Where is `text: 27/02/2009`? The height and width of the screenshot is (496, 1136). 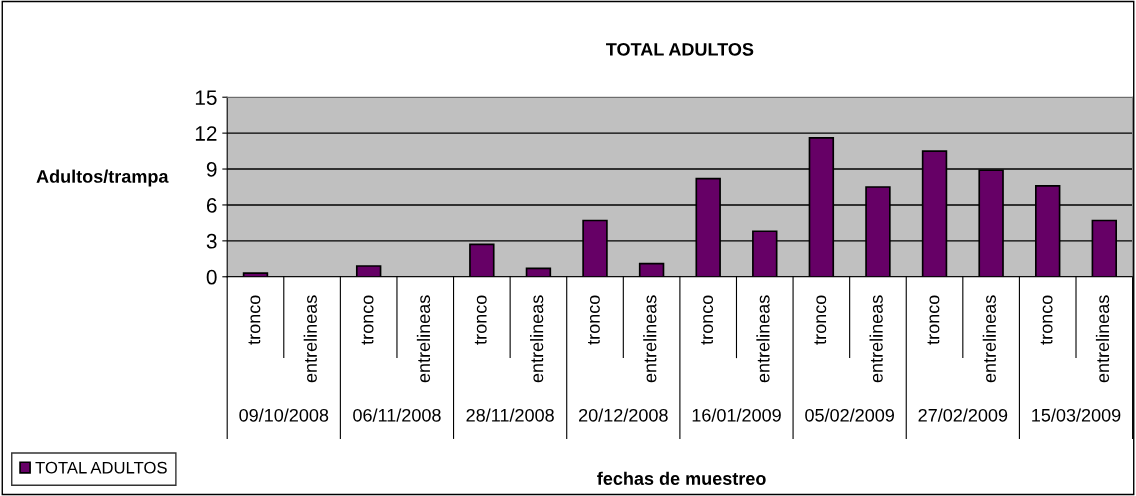 text: 27/02/2009 is located at coordinates (963, 415).